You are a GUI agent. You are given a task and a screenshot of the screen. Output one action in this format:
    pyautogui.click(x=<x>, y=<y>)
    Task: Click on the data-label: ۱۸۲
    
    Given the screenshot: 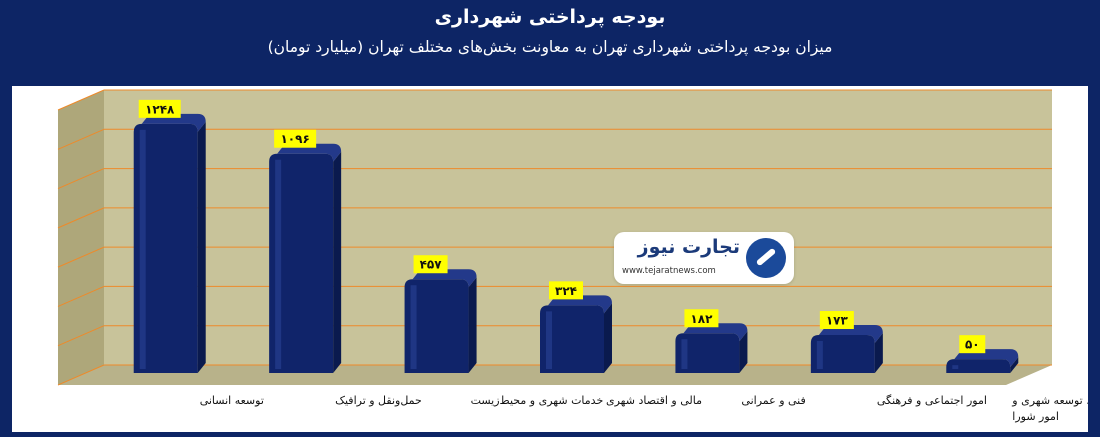 What is the action you would take?
    pyautogui.click(x=701, y=319)
    